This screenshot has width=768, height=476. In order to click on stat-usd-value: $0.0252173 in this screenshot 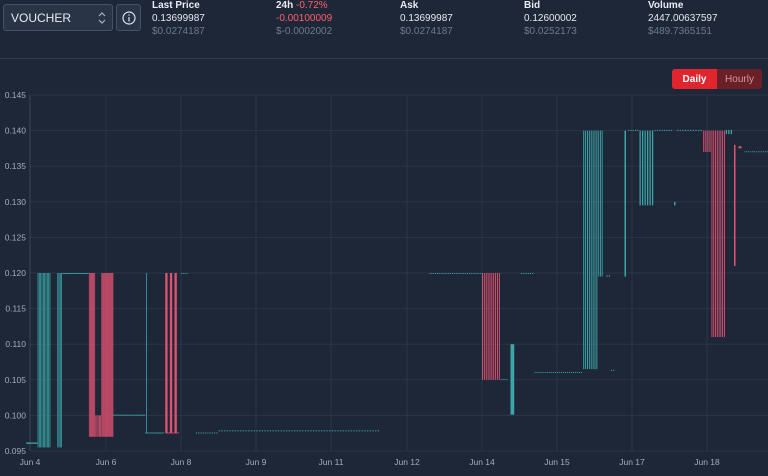, I will do `click(550, 31)`.